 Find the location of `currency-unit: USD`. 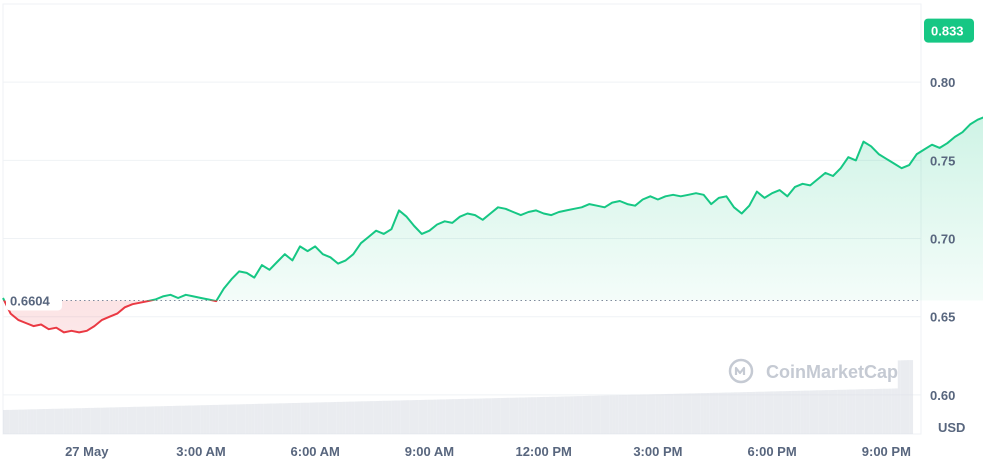

currency-unit: USD is located at coordinates (951, 427).